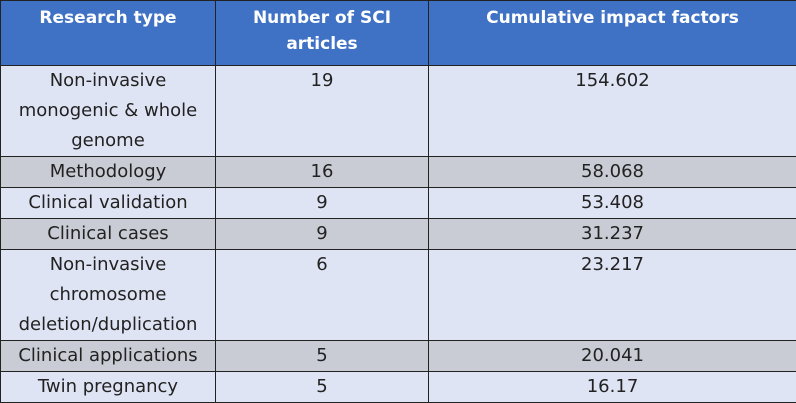 This screenshot has width=796, height=403. Describe the element at coordinates (612, 234) in the screenshot. I see `value-cell: 31.237` at that location.